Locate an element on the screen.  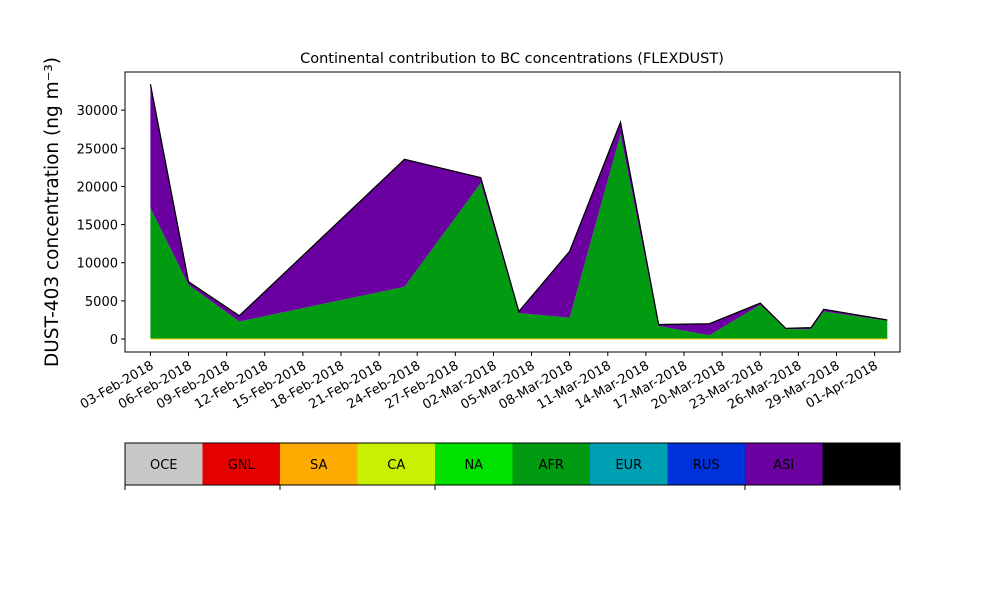
legend-swatch-sa is located at coordinates (319, 464).